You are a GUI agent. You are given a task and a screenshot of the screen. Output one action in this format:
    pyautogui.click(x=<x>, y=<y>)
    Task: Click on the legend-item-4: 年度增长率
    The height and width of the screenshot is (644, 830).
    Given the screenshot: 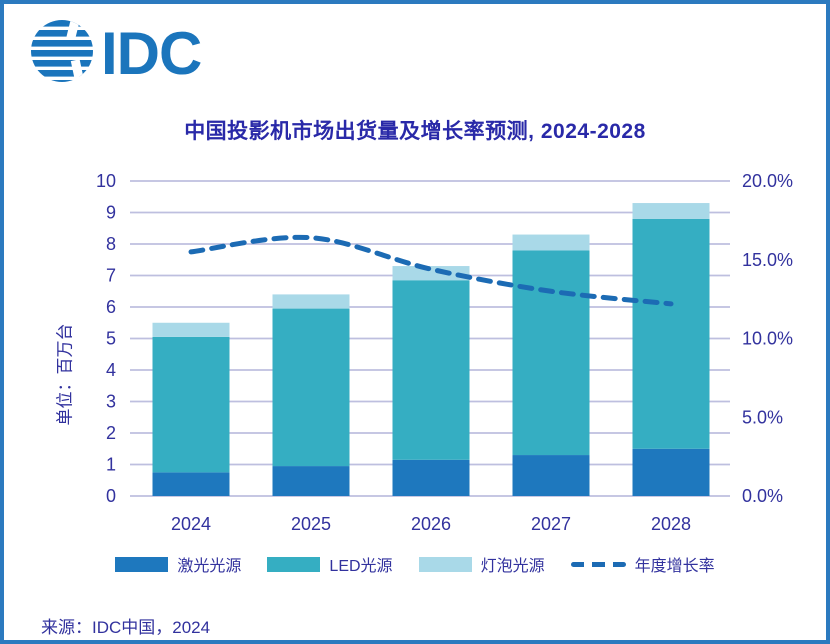 What is the action you would take?
    pyautogui.click(x=642, y=564)
    